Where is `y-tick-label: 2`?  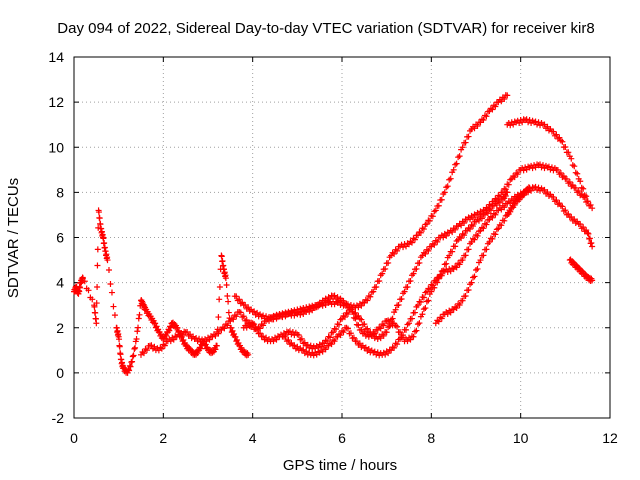 y-tick-label: 2 is located at coordinates (60, 328).